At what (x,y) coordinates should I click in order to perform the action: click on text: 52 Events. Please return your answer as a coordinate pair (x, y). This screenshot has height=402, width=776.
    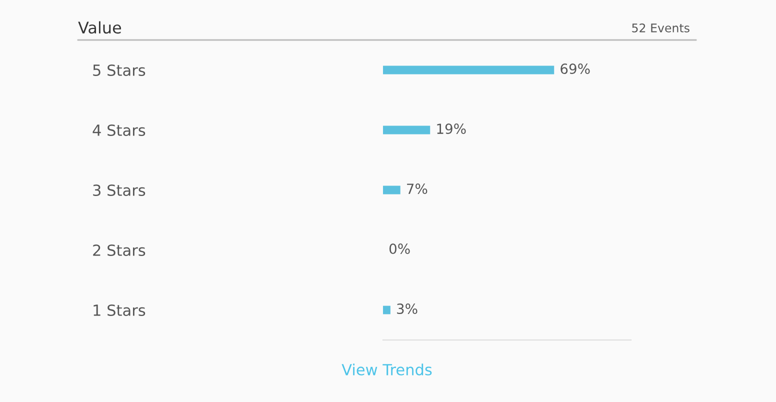
    Looking at the image, I should click on (661, 27).